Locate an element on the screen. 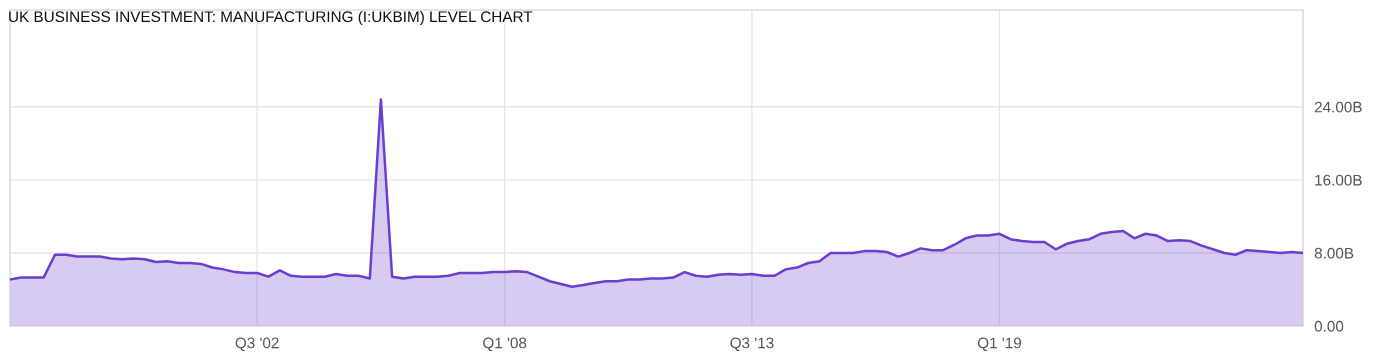 The height and width of the screenshot is (357, 1400). y-tick-label: 24.00B is located at coordinates (1338, 107).